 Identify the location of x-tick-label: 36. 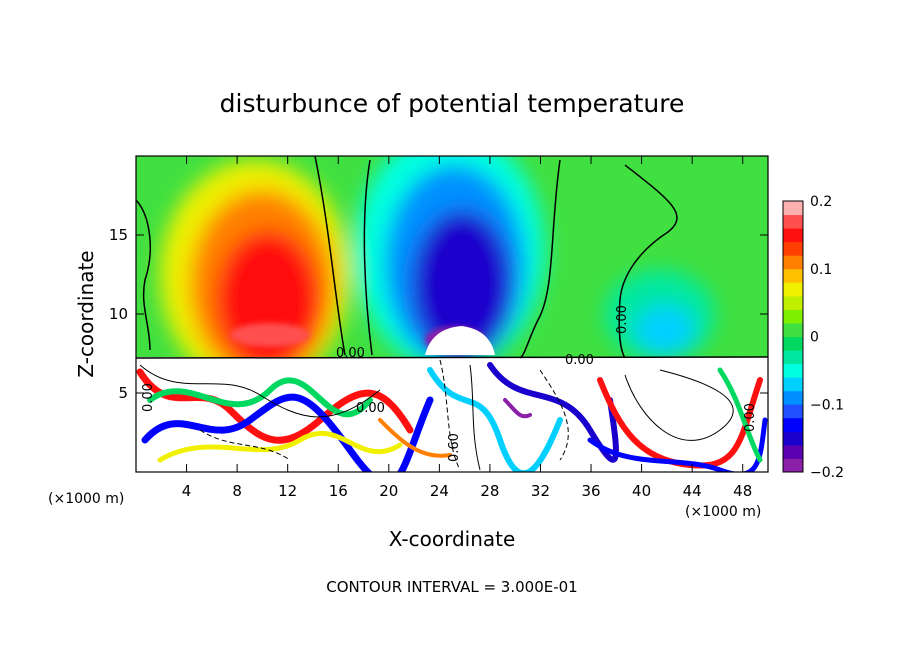
(590, 491).